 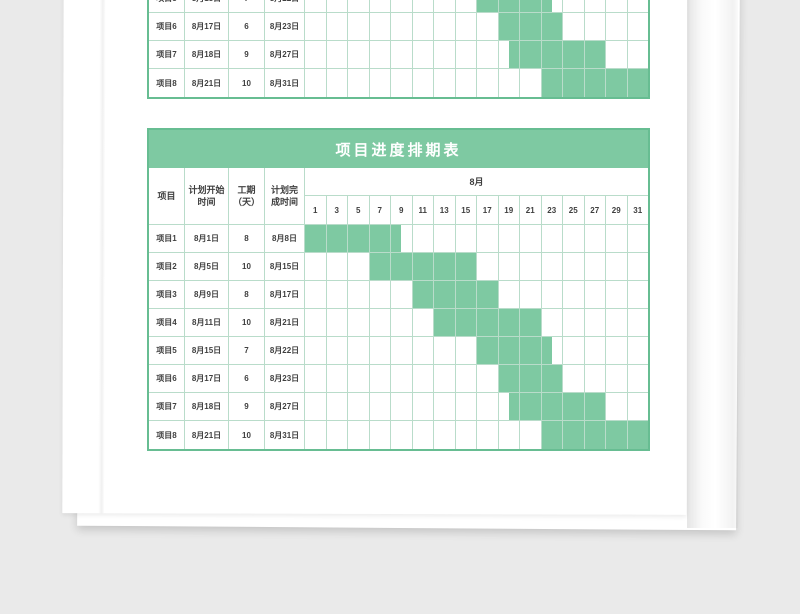 What do you see at coordinates (247, 406) in the screenshot?
I see `duration-cell: 9` at bounding box center [247, 406].